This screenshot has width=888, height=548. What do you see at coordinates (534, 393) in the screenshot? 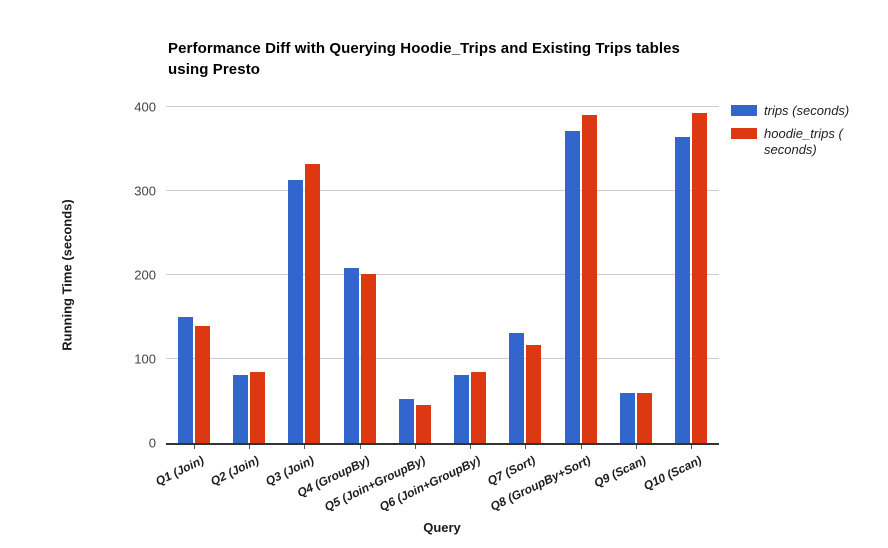
I see `bar-hoodie_trips-q7` at bounding box center [534, 393].